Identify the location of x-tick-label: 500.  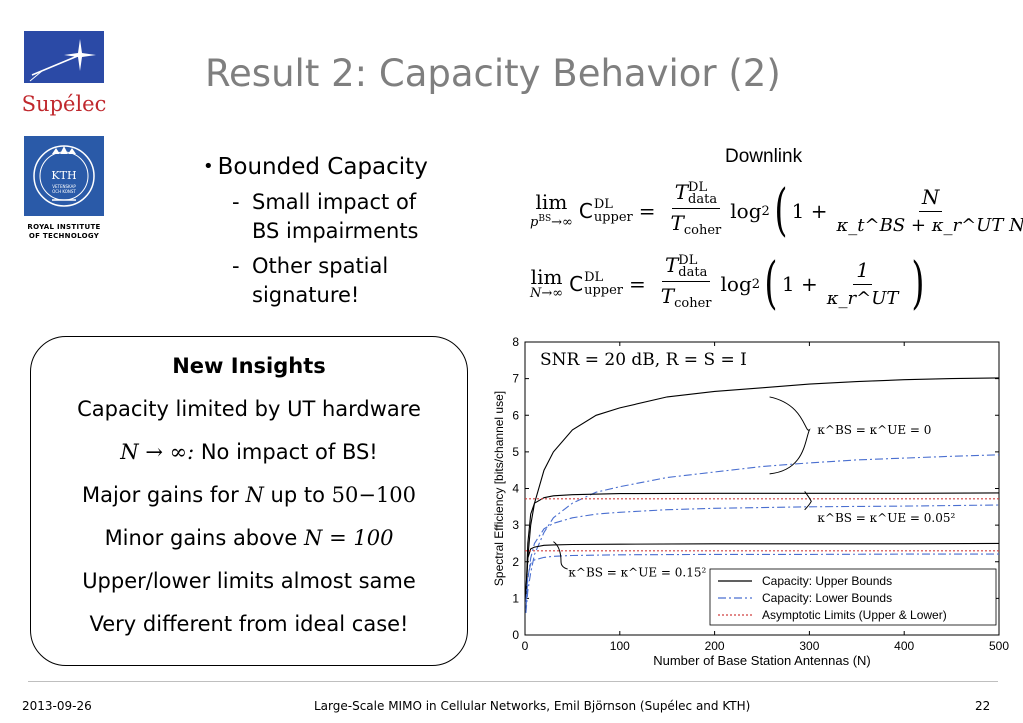
(999, 646).